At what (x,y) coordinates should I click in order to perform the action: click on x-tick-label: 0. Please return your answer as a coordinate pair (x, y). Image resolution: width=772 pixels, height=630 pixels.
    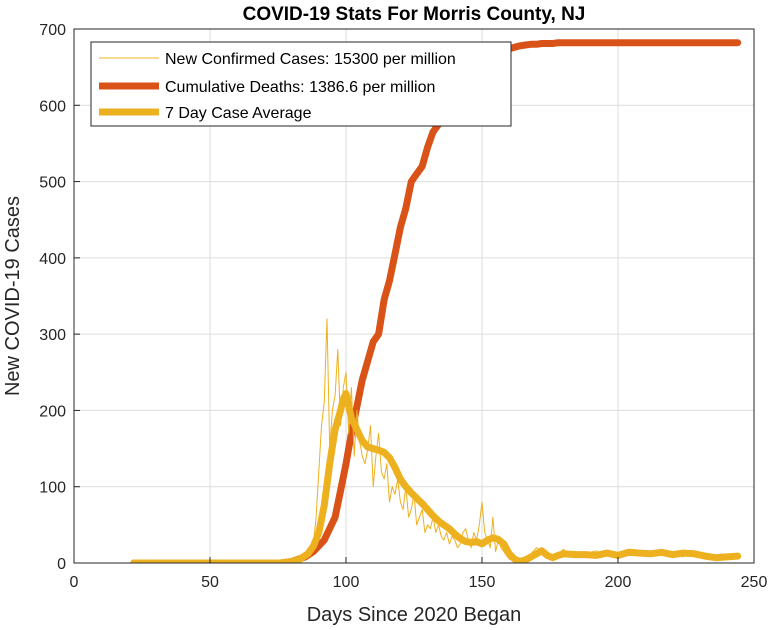
    Looking at the image, I should click on (74, 582).